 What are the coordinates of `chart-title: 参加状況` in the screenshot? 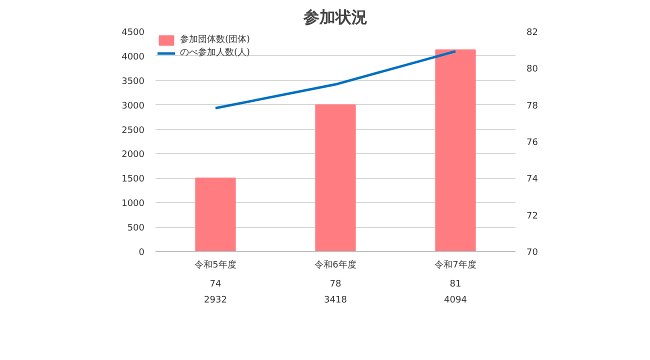 It's located at (335, 17).